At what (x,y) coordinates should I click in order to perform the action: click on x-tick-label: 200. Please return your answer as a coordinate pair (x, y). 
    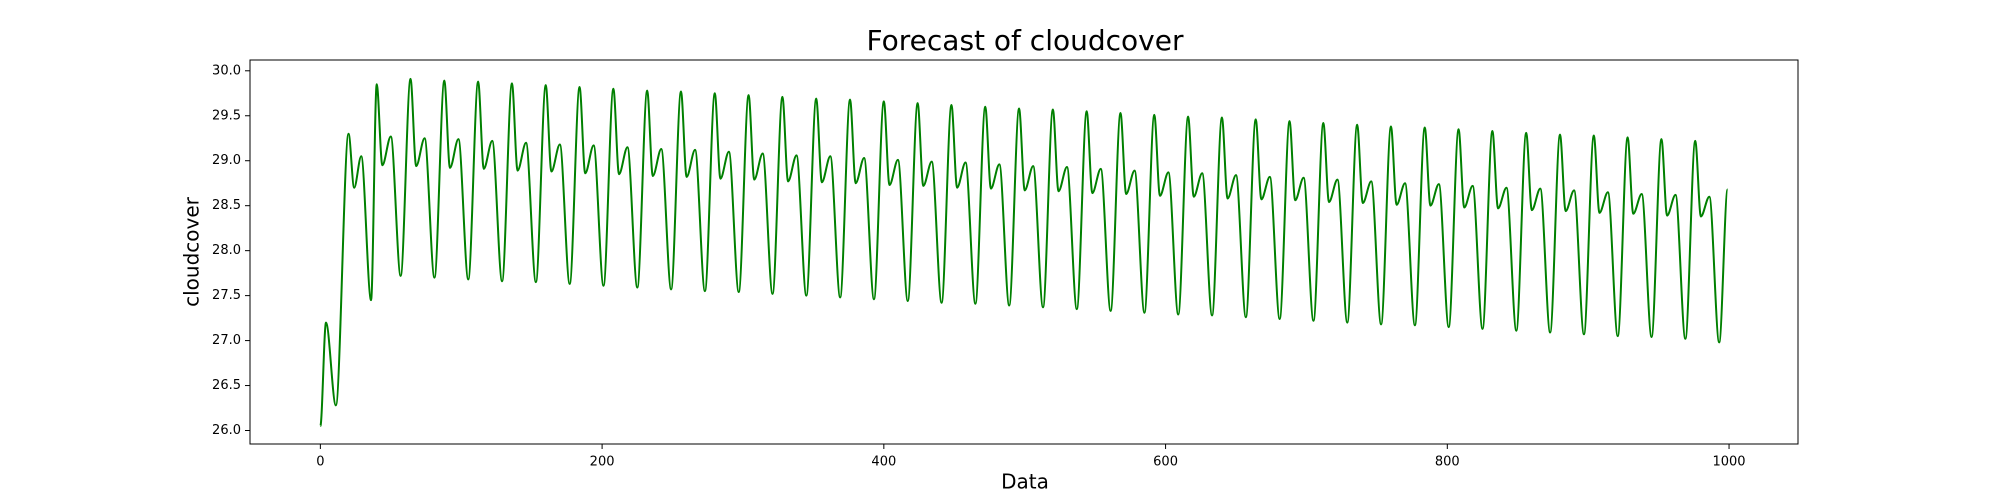
    Looking at the image, I should click on (602, 462).